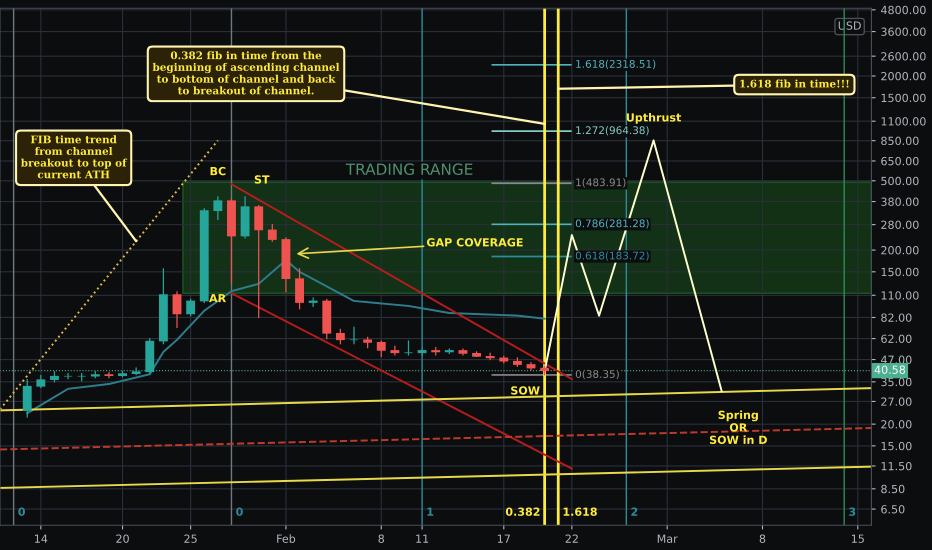 Image resolution: width=932 pixels, height=550 pixels. I want to click on ref-line-label: 40.58, so click(890, 369).